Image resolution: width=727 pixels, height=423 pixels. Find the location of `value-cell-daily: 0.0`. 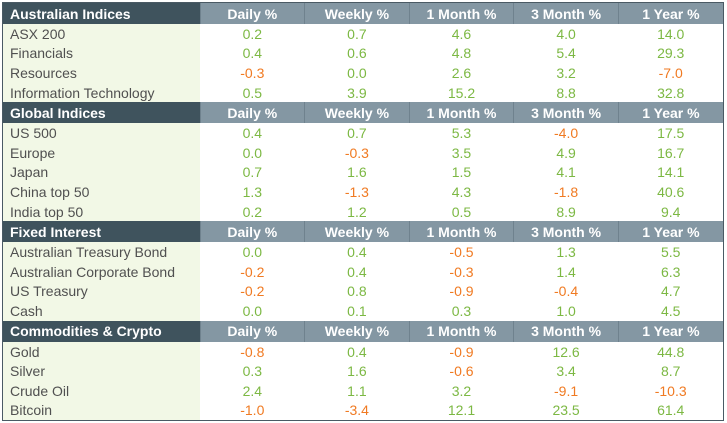

value-cell-daily: 0.0 is located at coordinates (252, 252).